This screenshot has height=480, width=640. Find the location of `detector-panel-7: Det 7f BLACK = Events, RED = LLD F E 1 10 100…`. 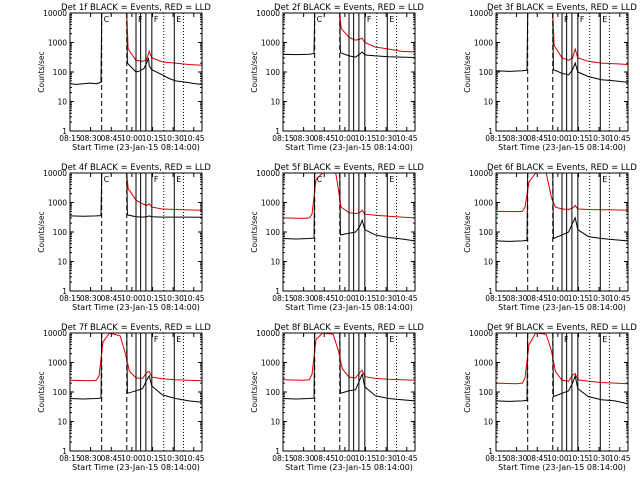

detector-panel-7: Det 7f BLACK = Events, RED = LLD F E 1 10 100… is located at coordinates (124, 397).